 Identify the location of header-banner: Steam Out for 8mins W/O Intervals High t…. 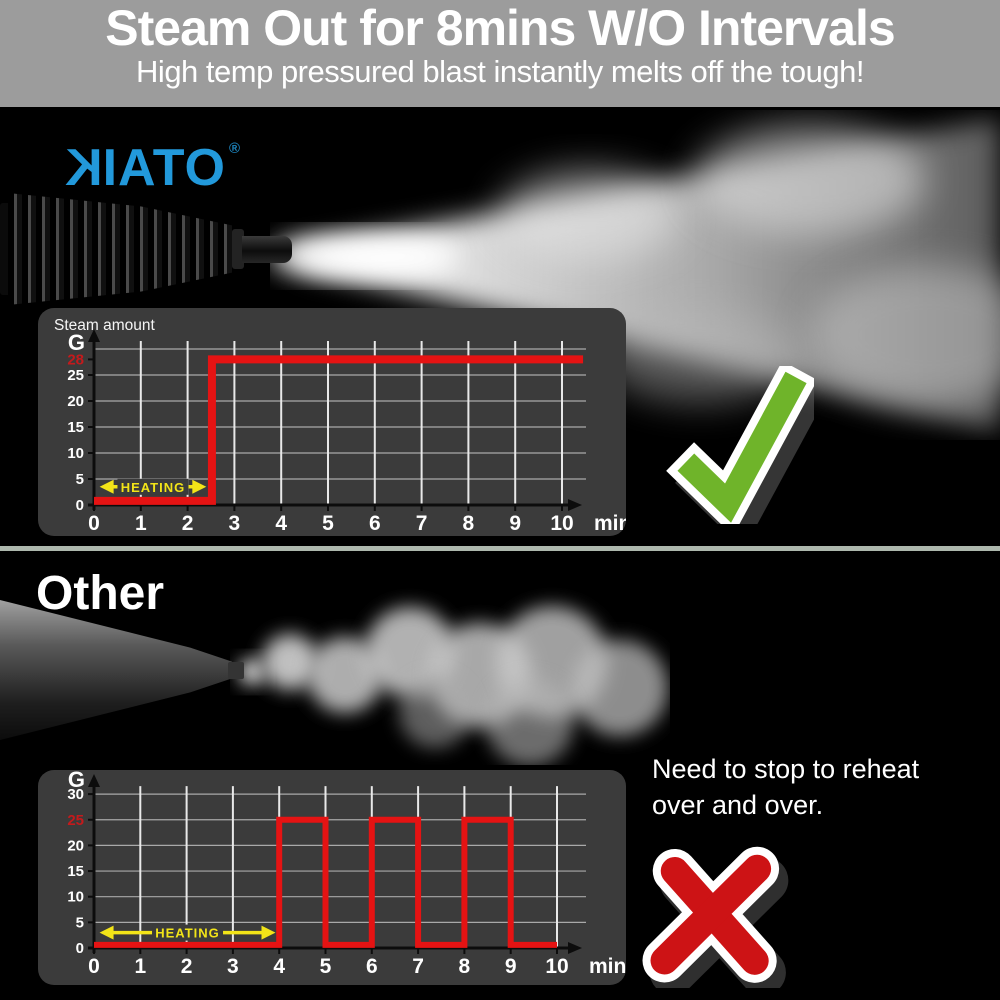
(500, 53).